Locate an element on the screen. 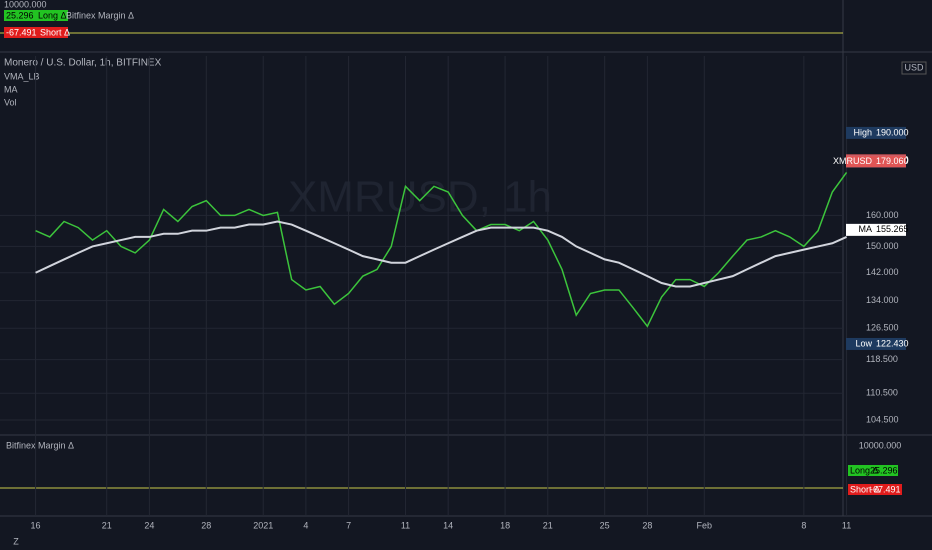 This screenshot has width=932, height=550. indicator-label: MA is located at coordinates (11, 89).